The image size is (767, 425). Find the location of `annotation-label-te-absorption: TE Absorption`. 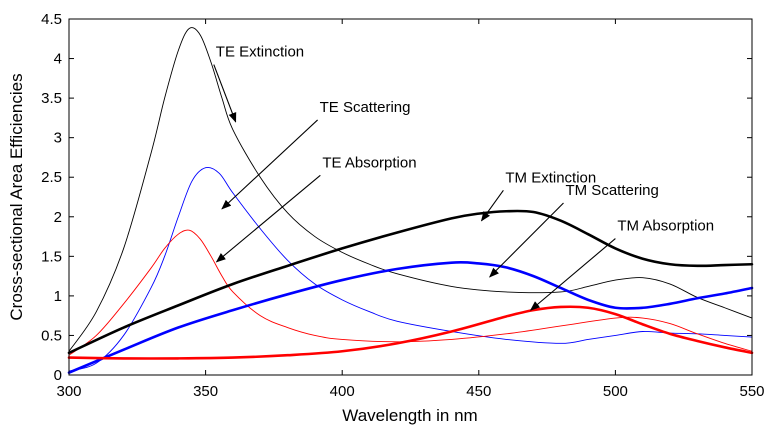

annotation-label-te-absorption: TE Absorption is located at coordinates (369, 162).